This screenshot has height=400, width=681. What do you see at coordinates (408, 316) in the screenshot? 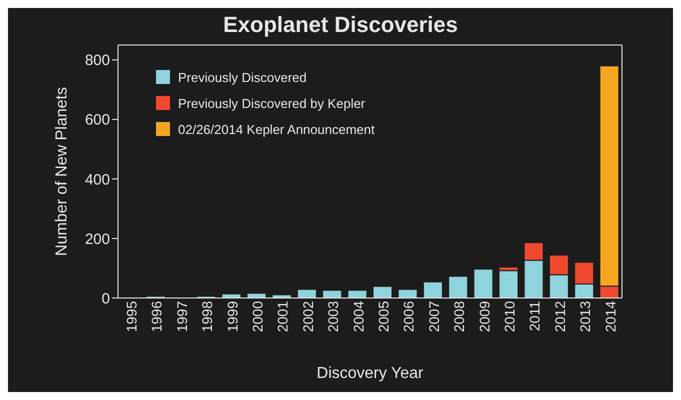
I see `x-tick-label: 2006` at bounding box center [408, 316].